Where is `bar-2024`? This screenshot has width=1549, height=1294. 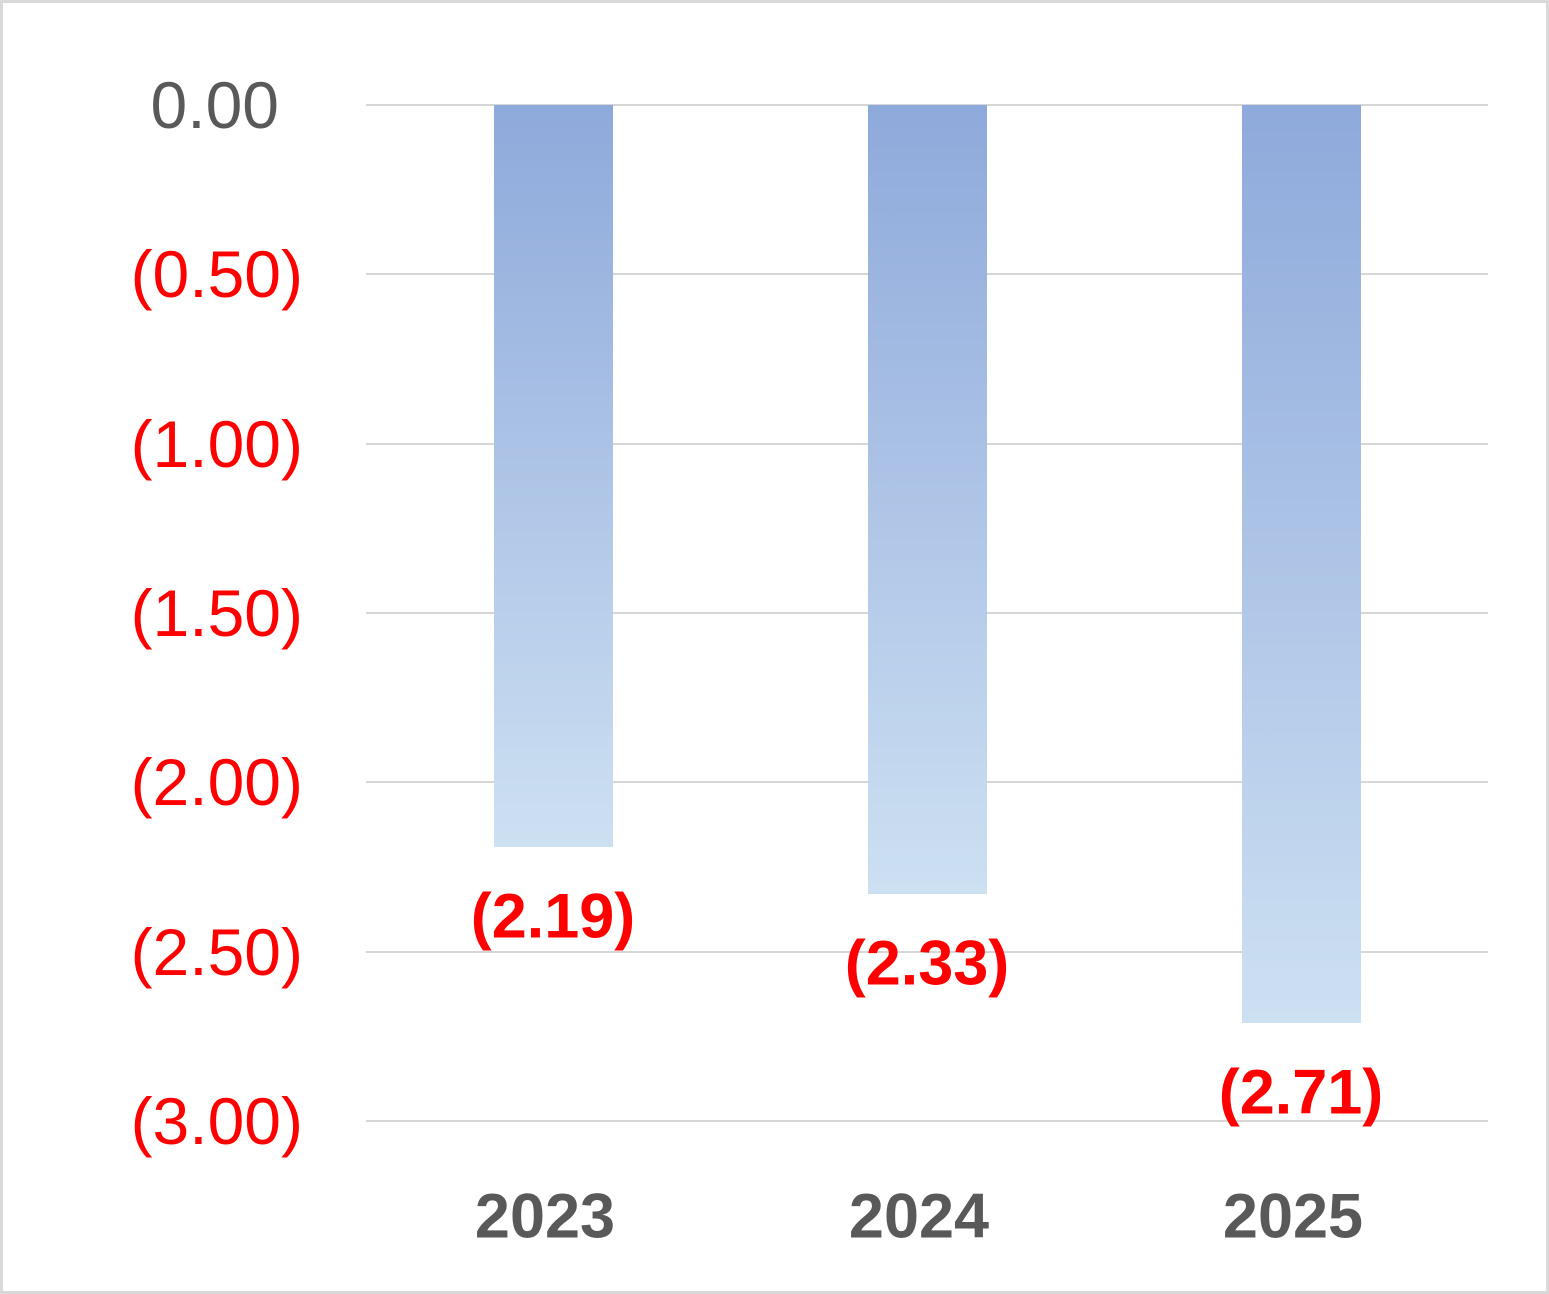
bar-2024 is located at coordinates (927, 500).